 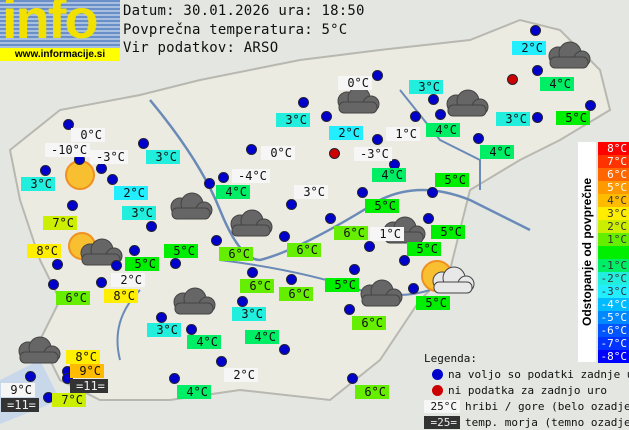 I want to click on station-temperature-label: -10°C, so click(x=68, y=150).